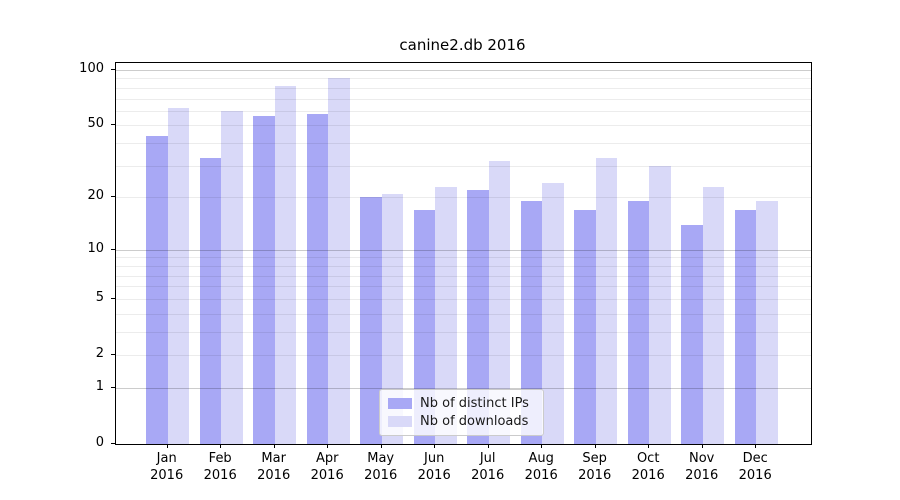  I want to click on chart-title: canine2.db 2016, so click(462, 45).